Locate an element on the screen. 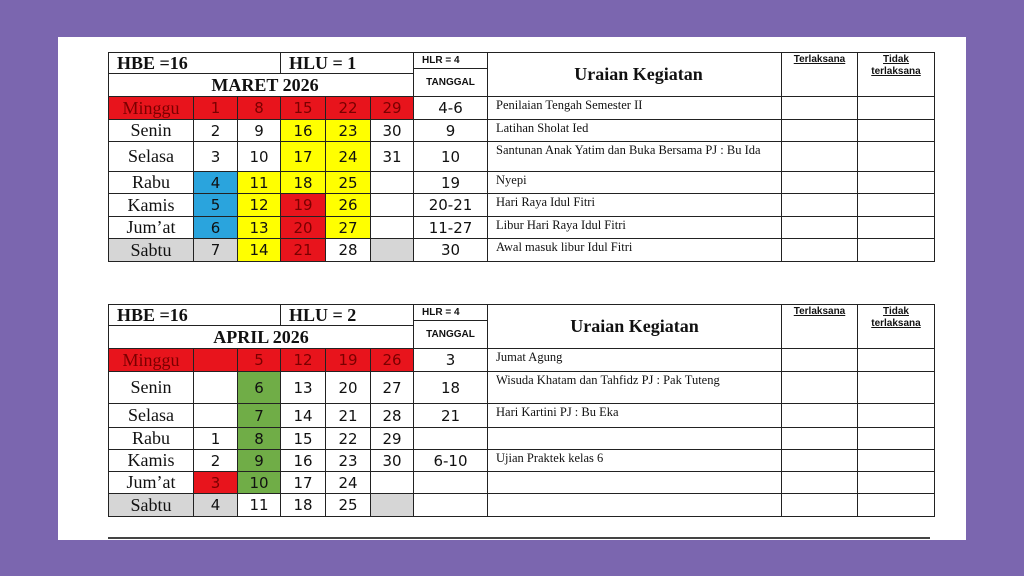  day-name: Selasa is located at coordinates (151, 415).